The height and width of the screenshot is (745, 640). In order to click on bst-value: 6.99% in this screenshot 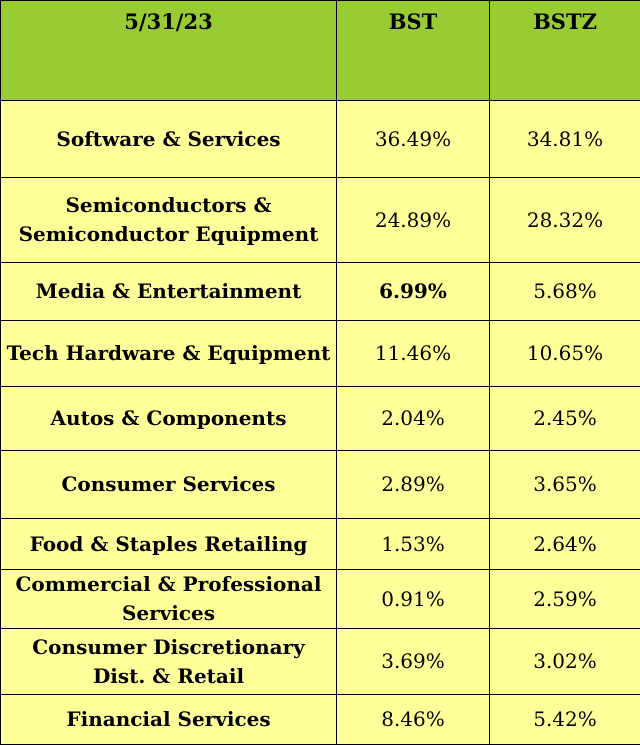, I will do `click(413, 292)`.